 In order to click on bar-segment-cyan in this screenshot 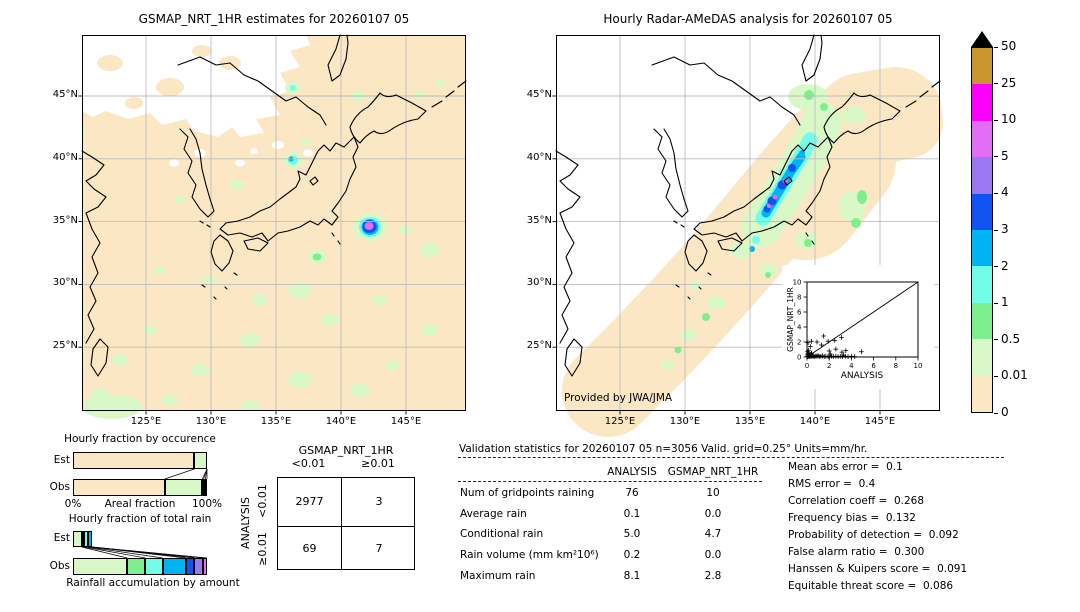, I will do `click(204, 487)`.